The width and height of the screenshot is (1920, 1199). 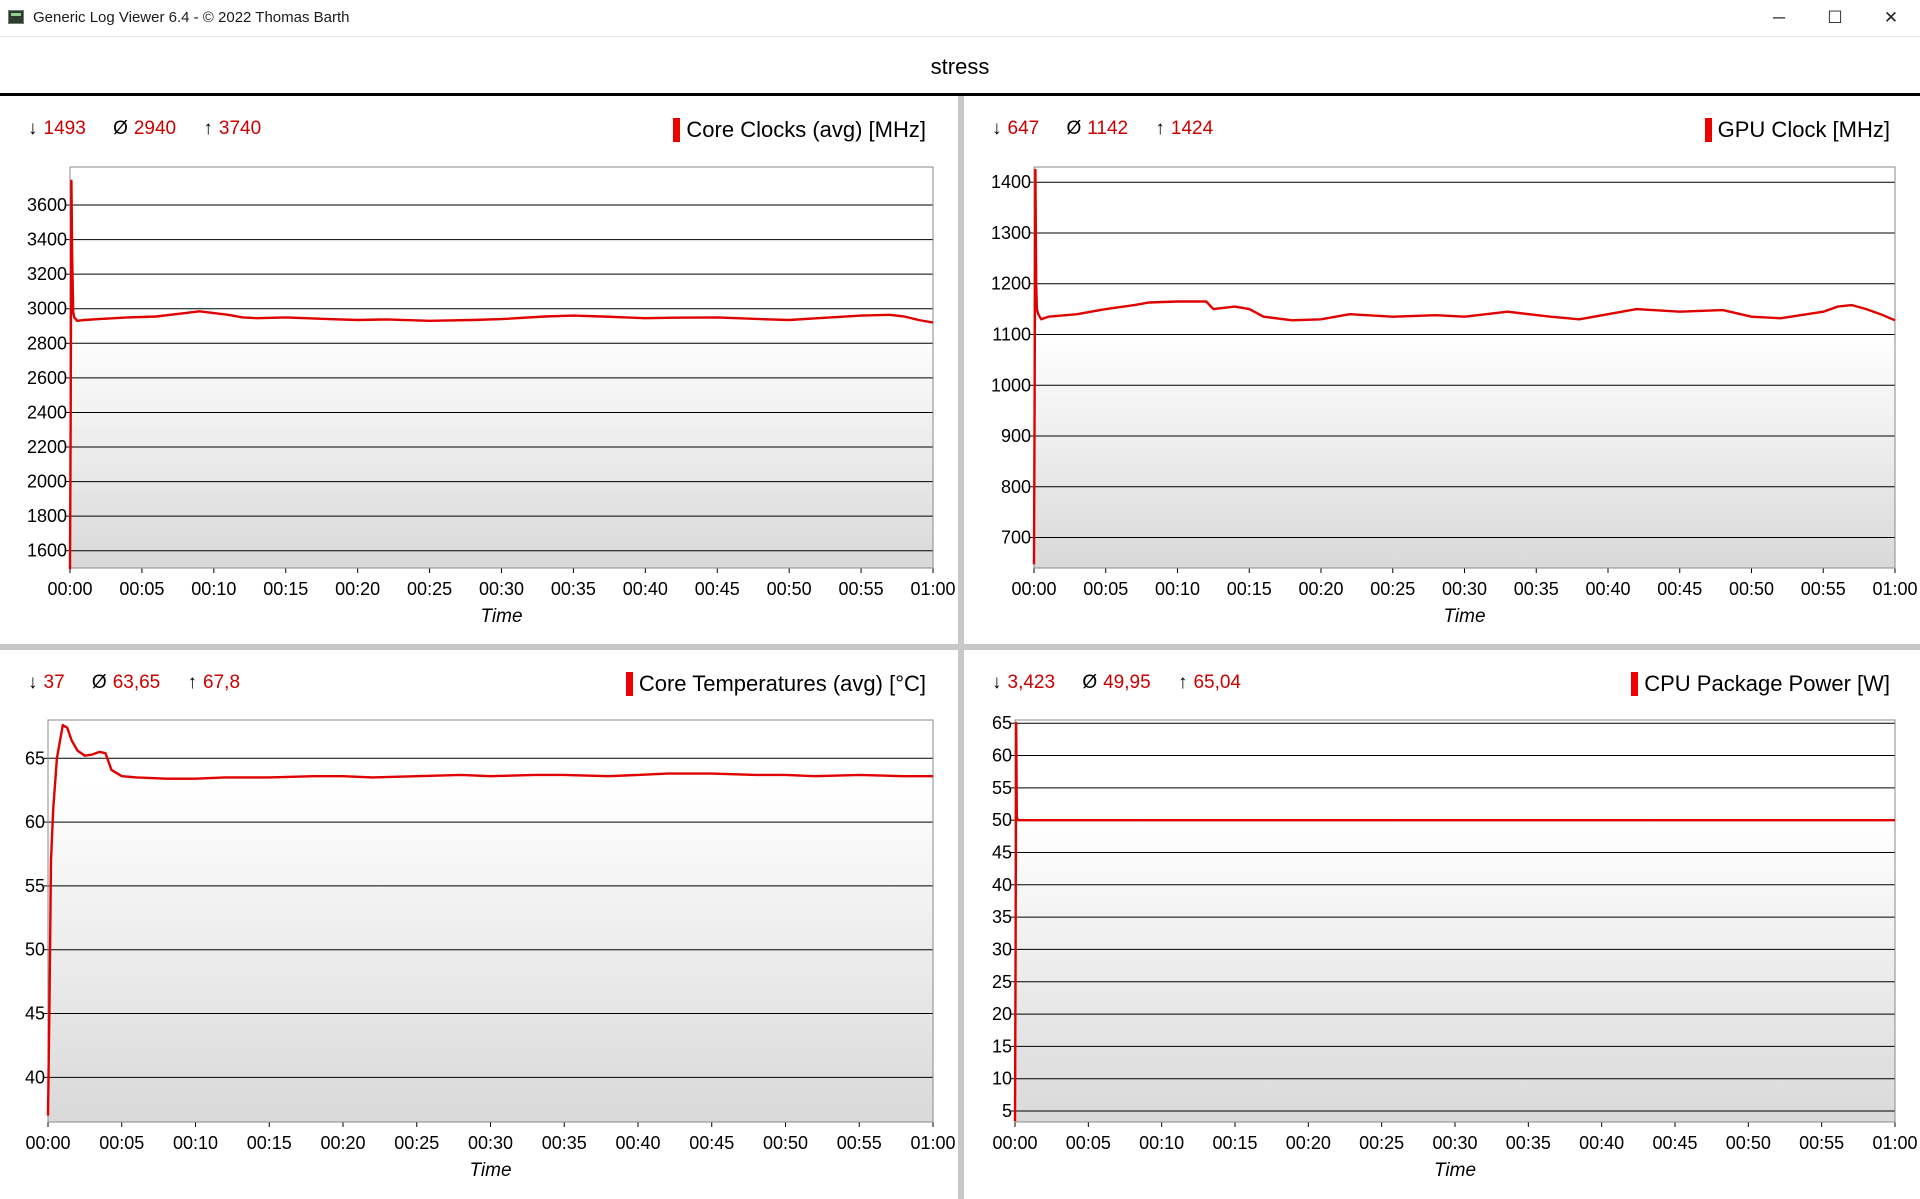 What do you see at coordinates (1217, 682) in the screenshot?
I see `stat-max: 65,04` at bounding box center [1217, 682].